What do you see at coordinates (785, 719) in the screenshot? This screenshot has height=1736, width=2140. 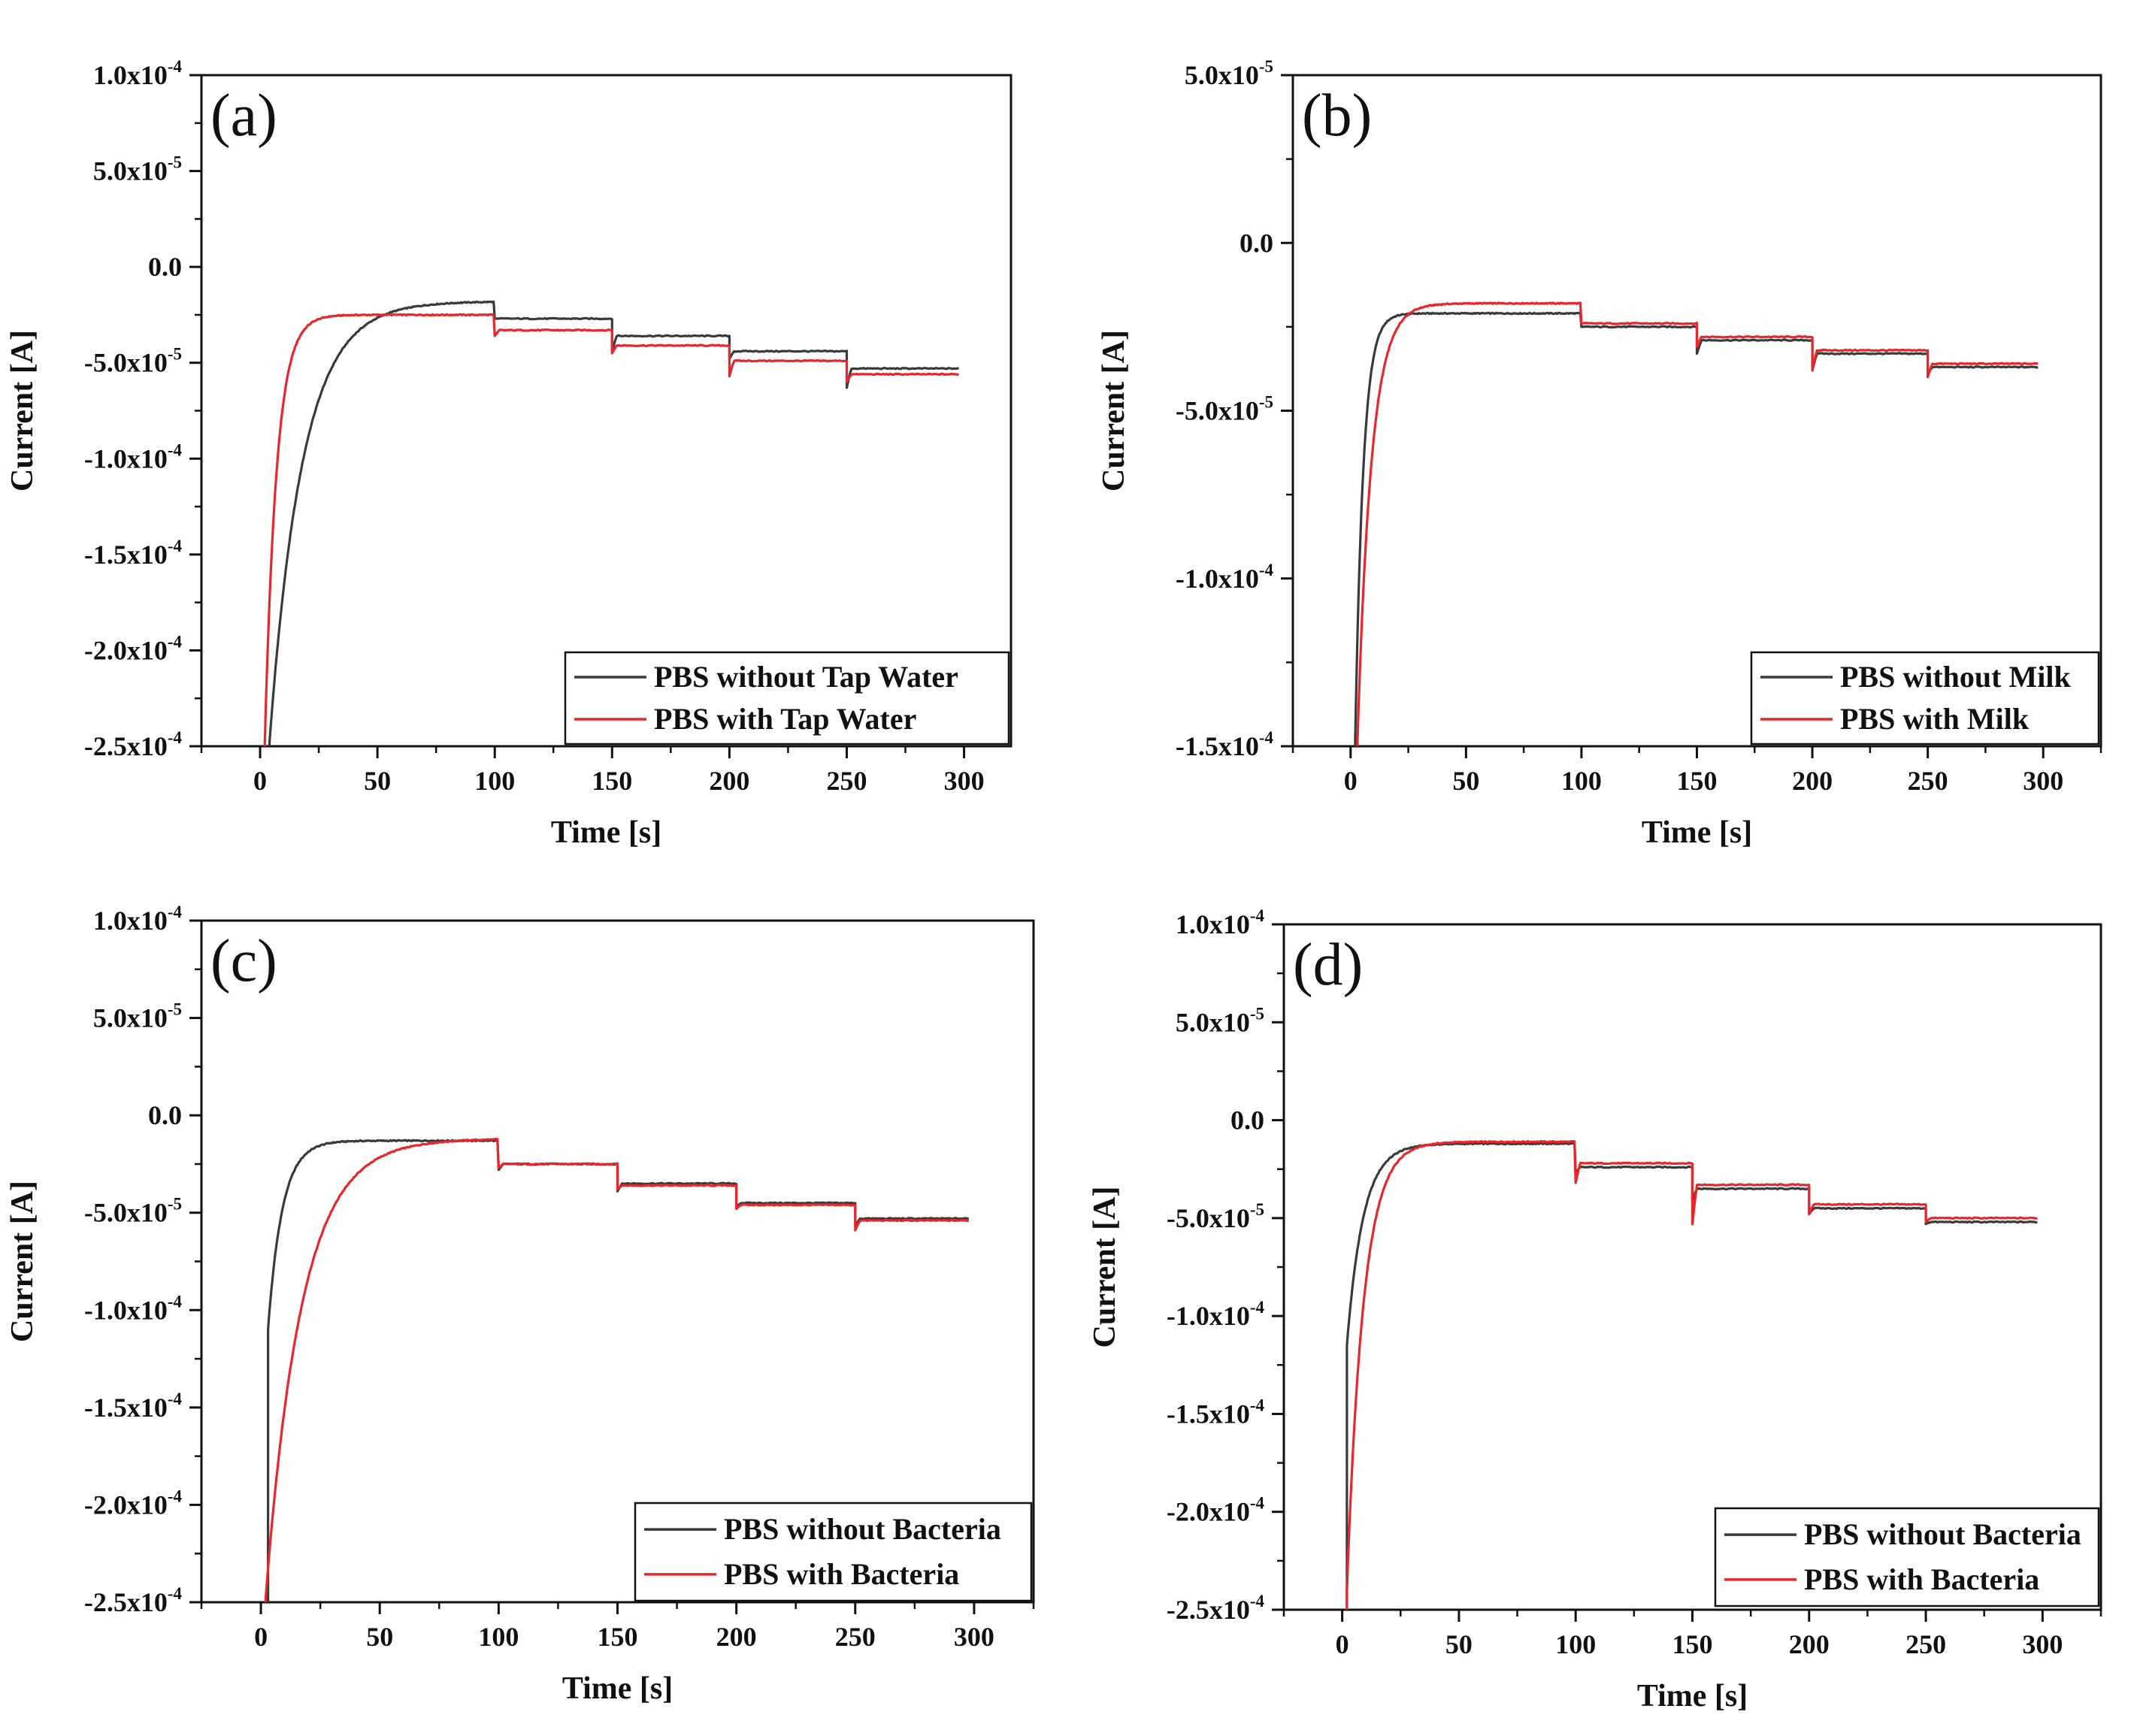 I see `legend-label-with: PBS with Tap Water` at bounding box center [785, 719].